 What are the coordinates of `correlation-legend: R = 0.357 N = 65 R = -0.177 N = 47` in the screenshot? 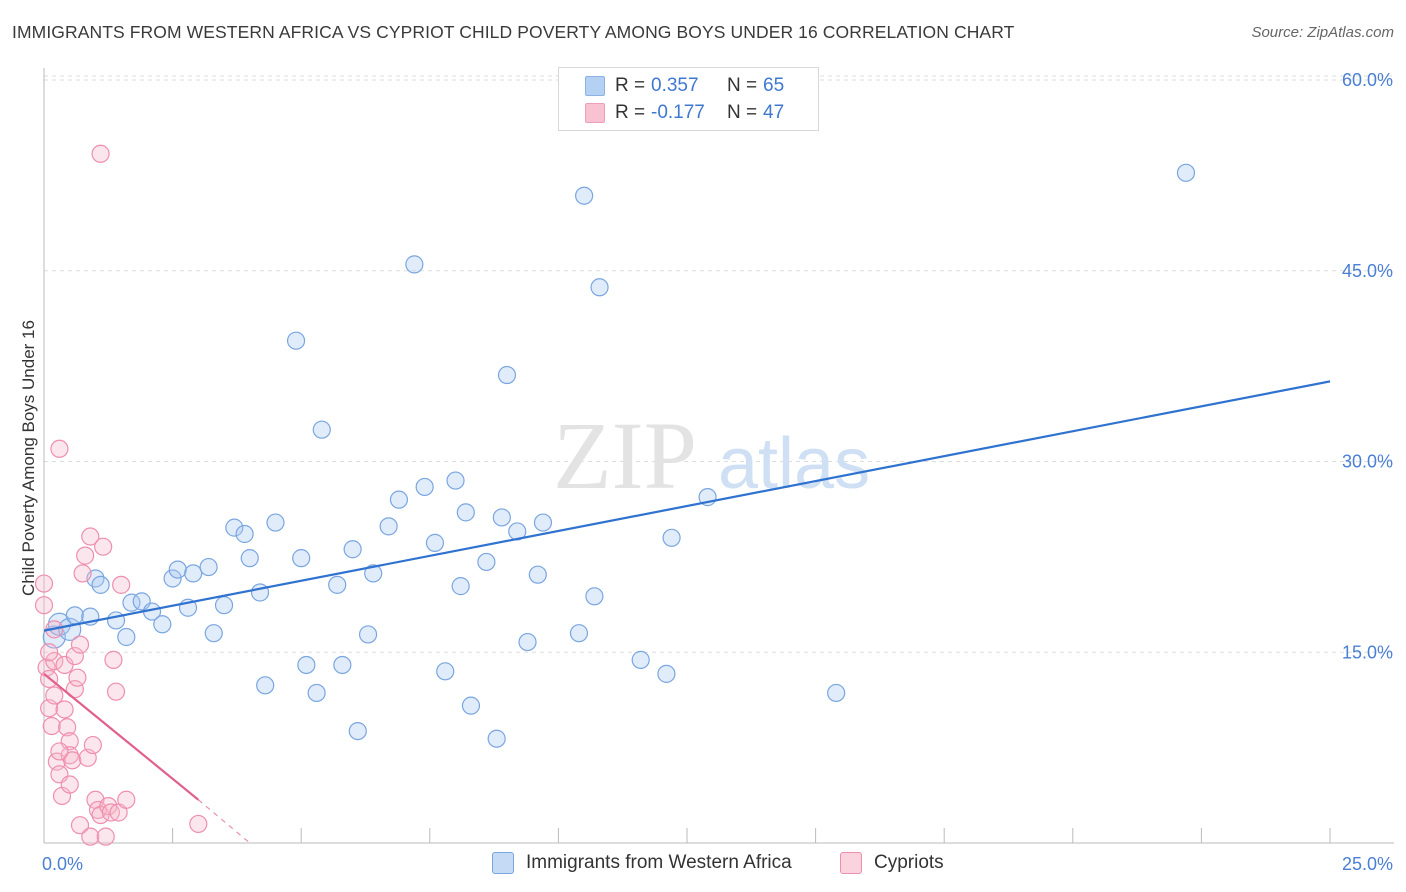 It's located at (688, 99).